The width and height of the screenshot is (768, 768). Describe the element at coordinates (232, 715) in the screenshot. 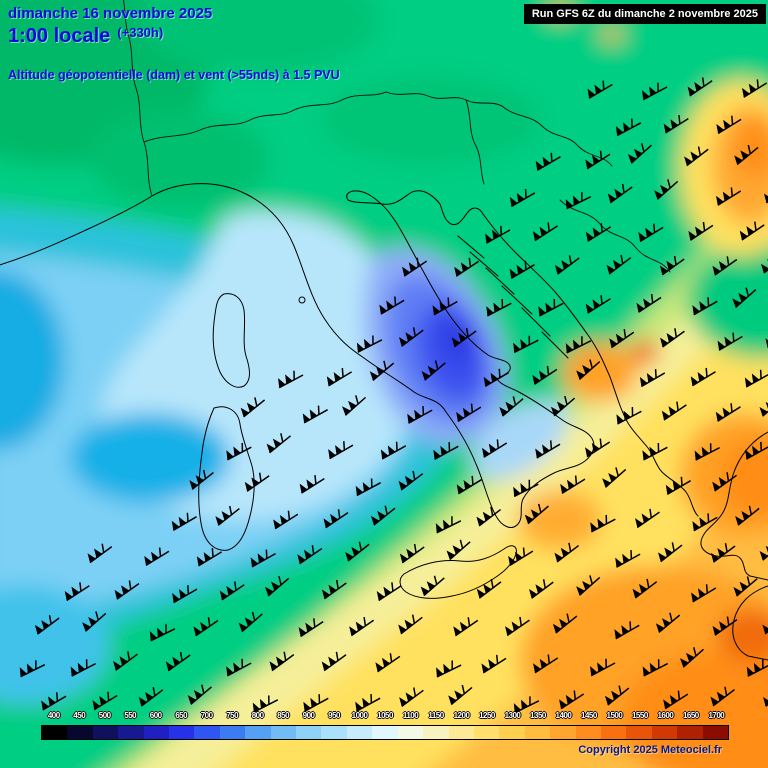

I see `scale-label: 750` at that location.